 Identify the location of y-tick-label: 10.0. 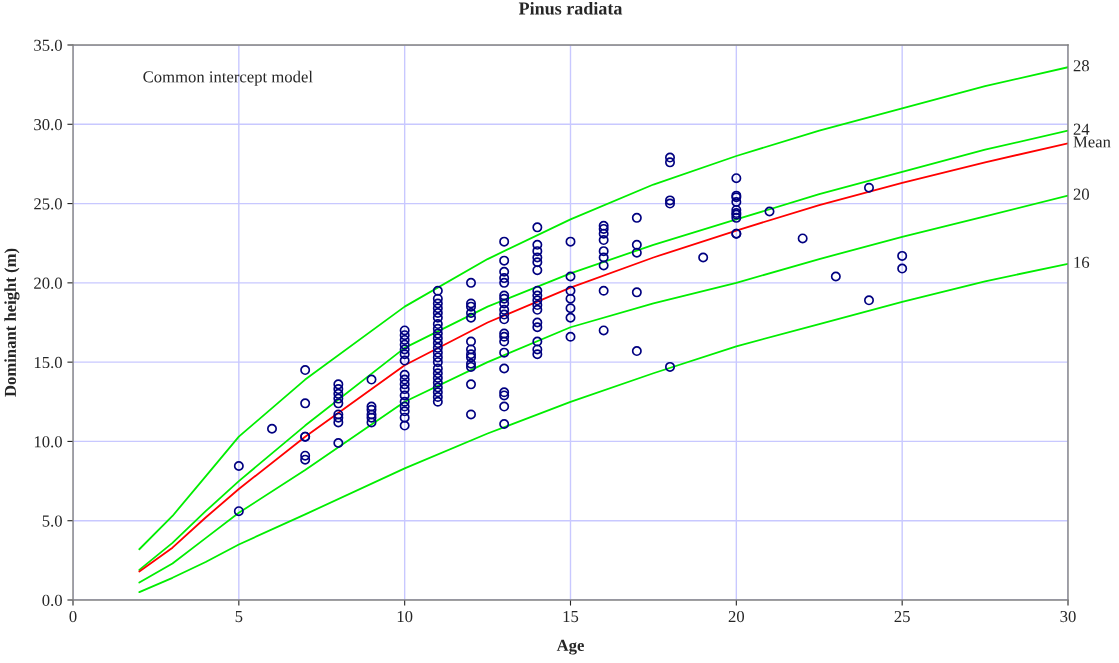
(48, 442).